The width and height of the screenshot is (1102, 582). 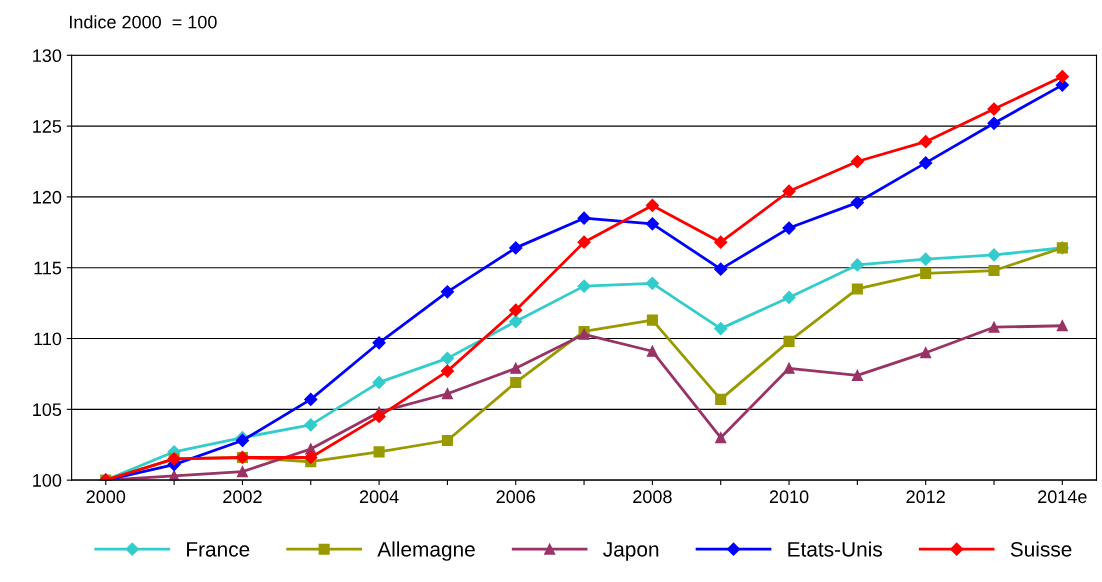 What do you see at coordinates (1041, 549) in the screenshot?
I see `legend-label: Suisse` at bounding box center [1041, 549].